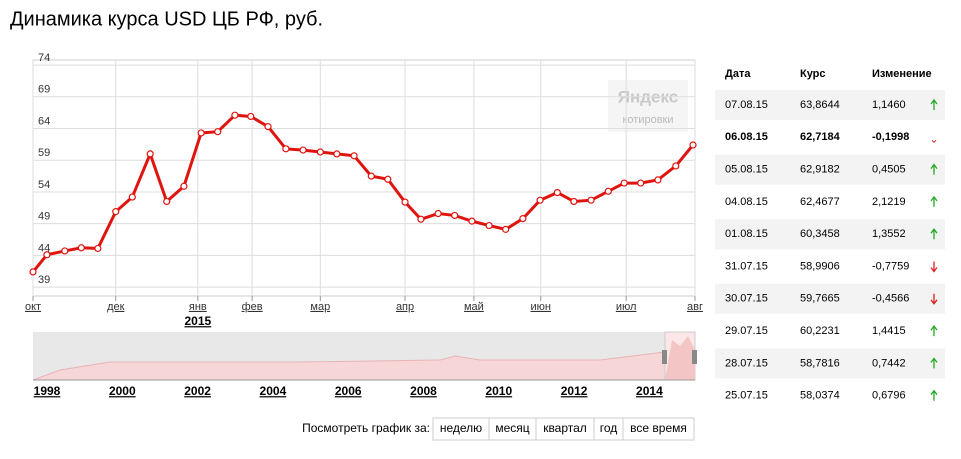  Describe the element at coordinates (649, 391) in the screenshot. I see `navigator-year: 2014` at that location.